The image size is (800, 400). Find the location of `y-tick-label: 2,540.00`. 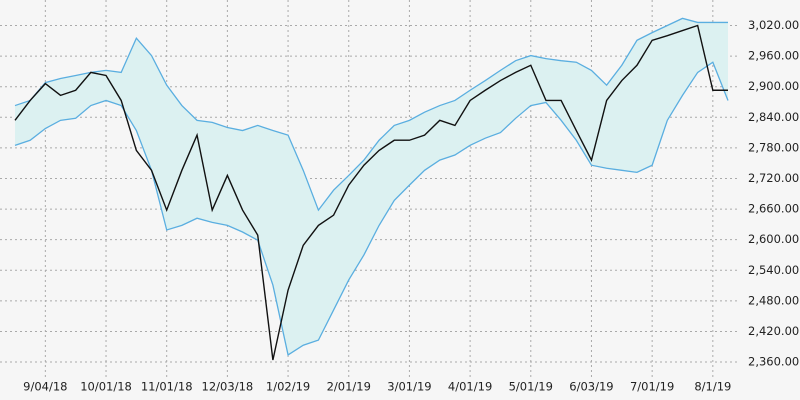

y-tick-label: 2,540.00 is located at coordinates (773, 270).